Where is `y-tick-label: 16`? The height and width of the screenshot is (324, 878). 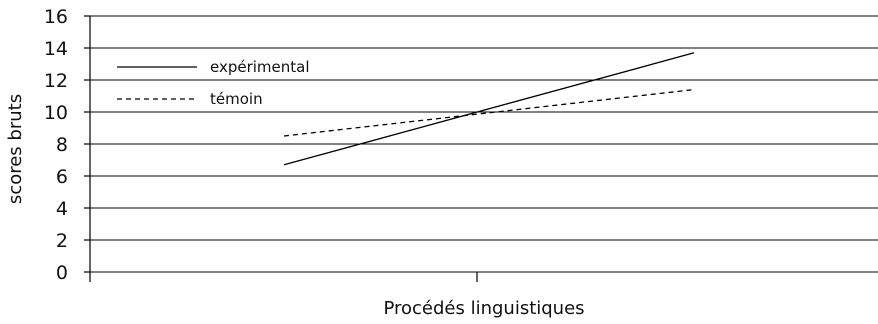 y-tick-label: 16 is located at coordinates (56, 17).